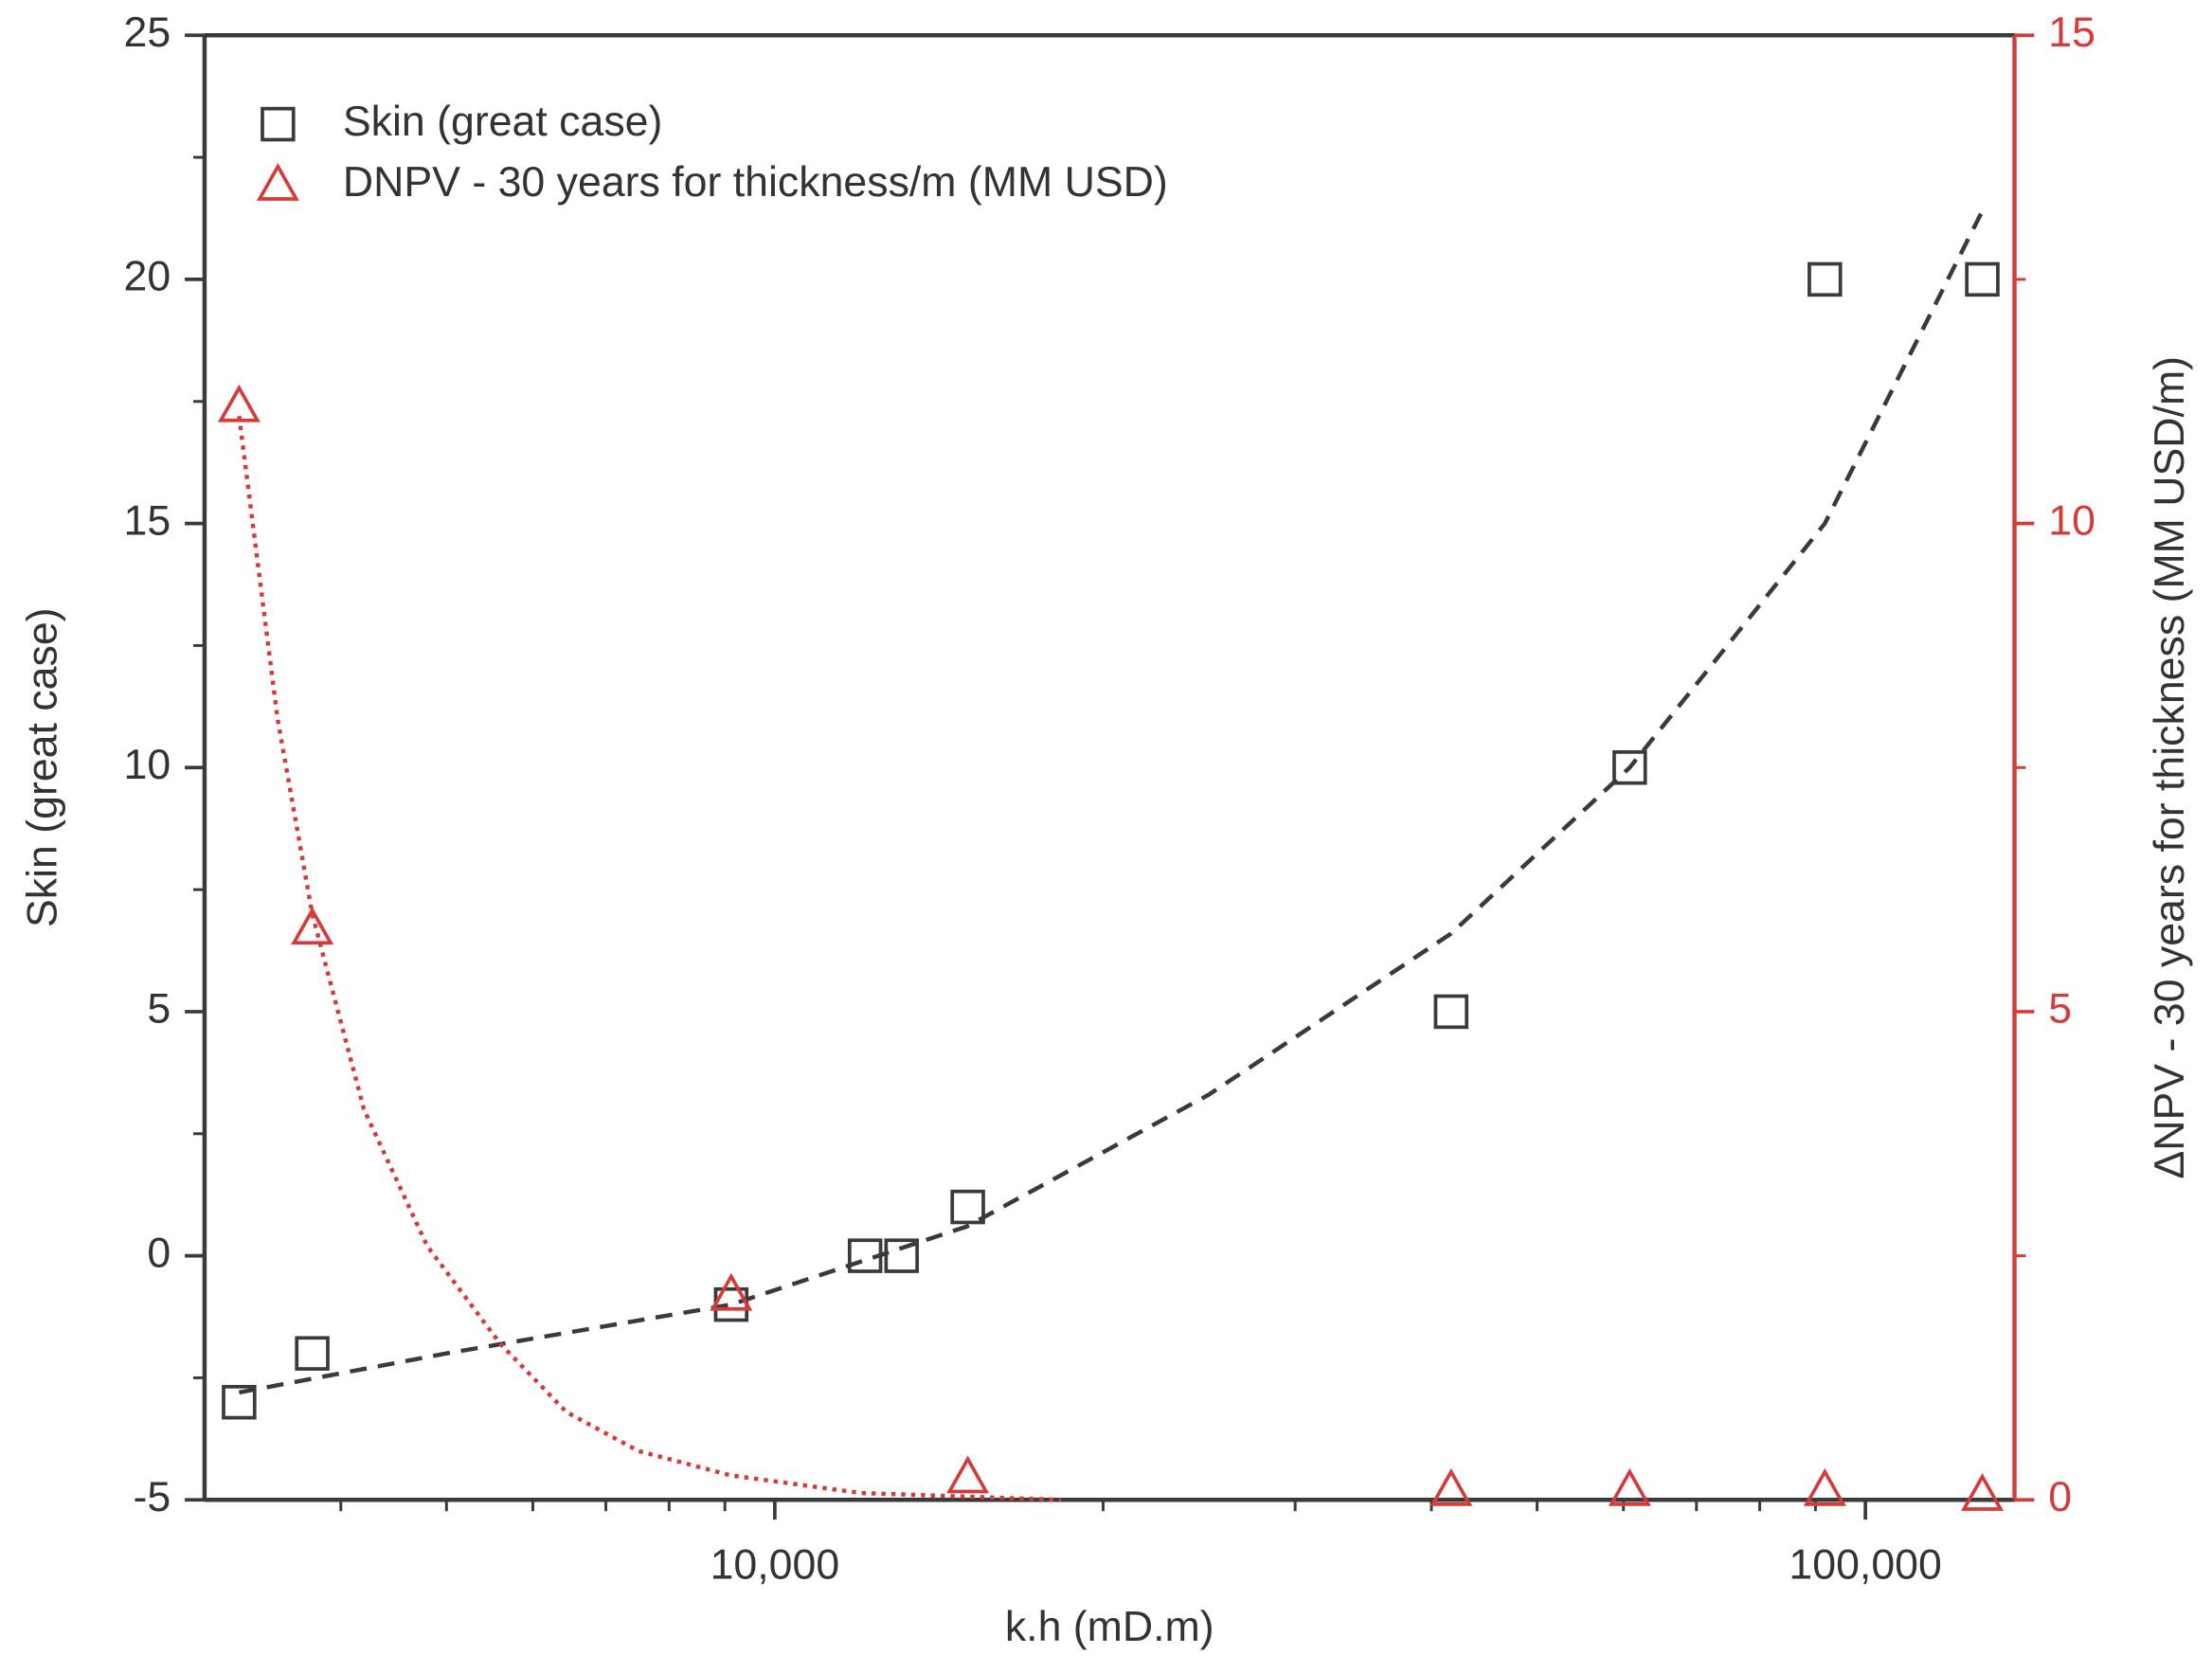 Image resolution: width=2212 pixels, height=1672 pixels. I want to click on y-axis-title: Skin (great case), so click(42, 767).